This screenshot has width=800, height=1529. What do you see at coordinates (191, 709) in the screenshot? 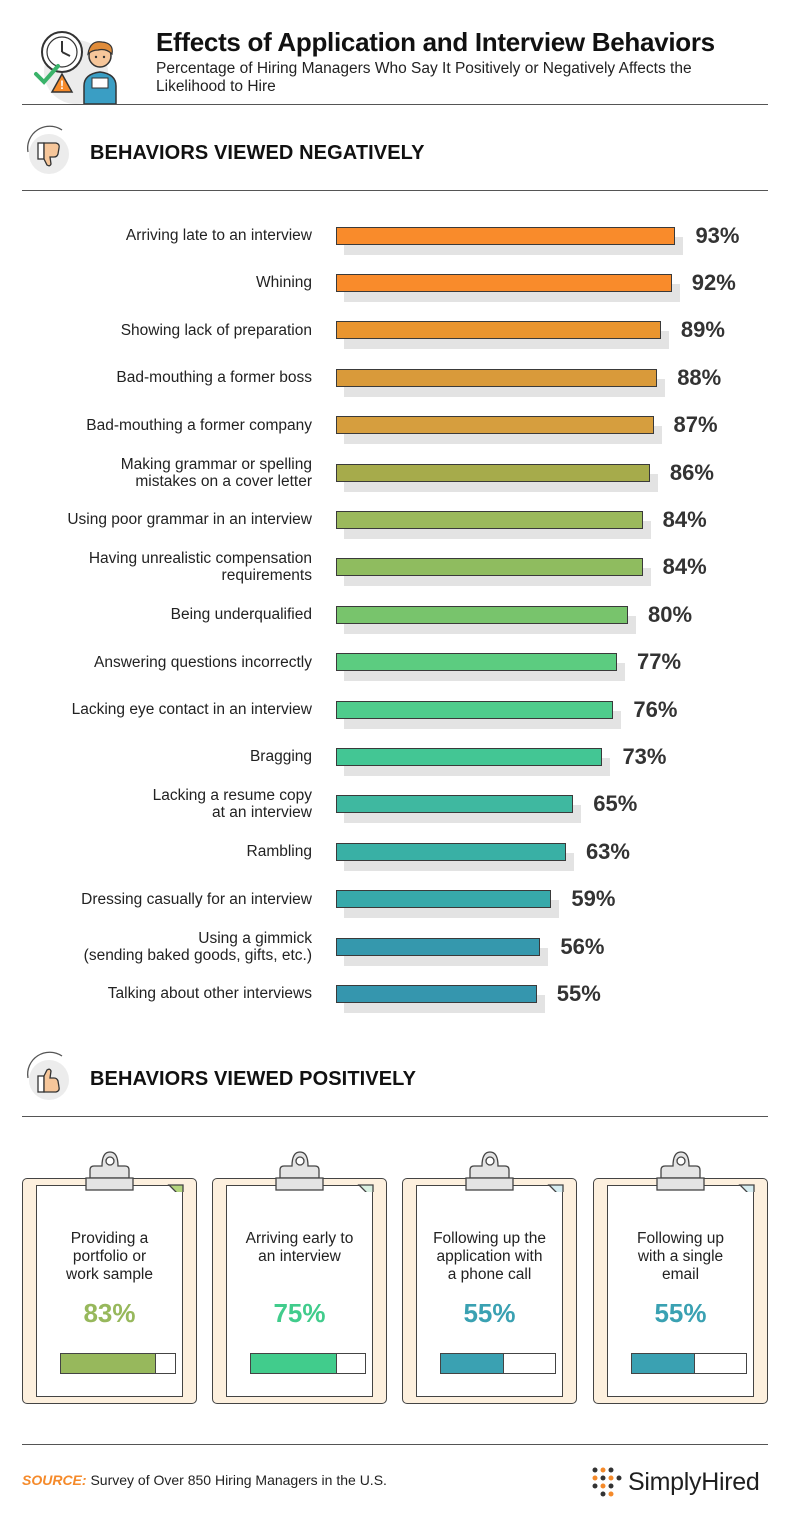
I see `bar-label-line: Lacking eye contact in an interview` at bounding box center [191, 709].